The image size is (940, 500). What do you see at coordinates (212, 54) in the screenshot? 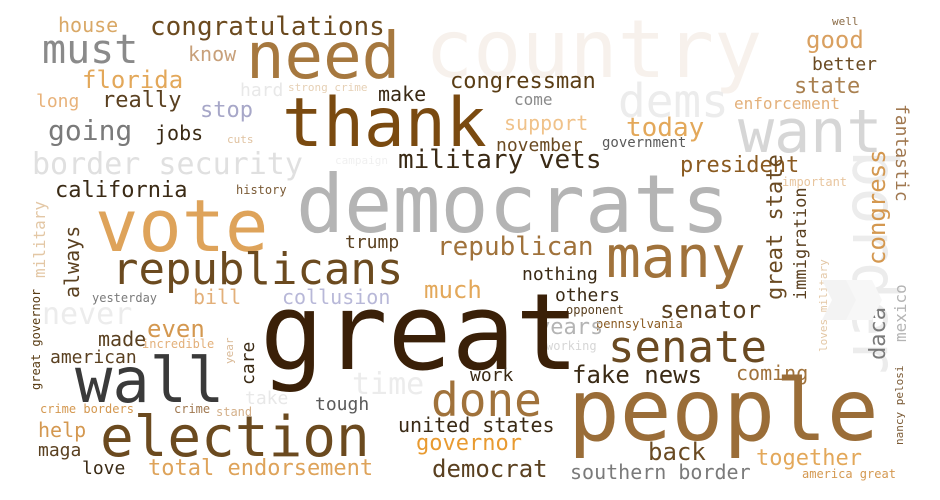
I see `word-know: know` at bounding box center [212, 54].